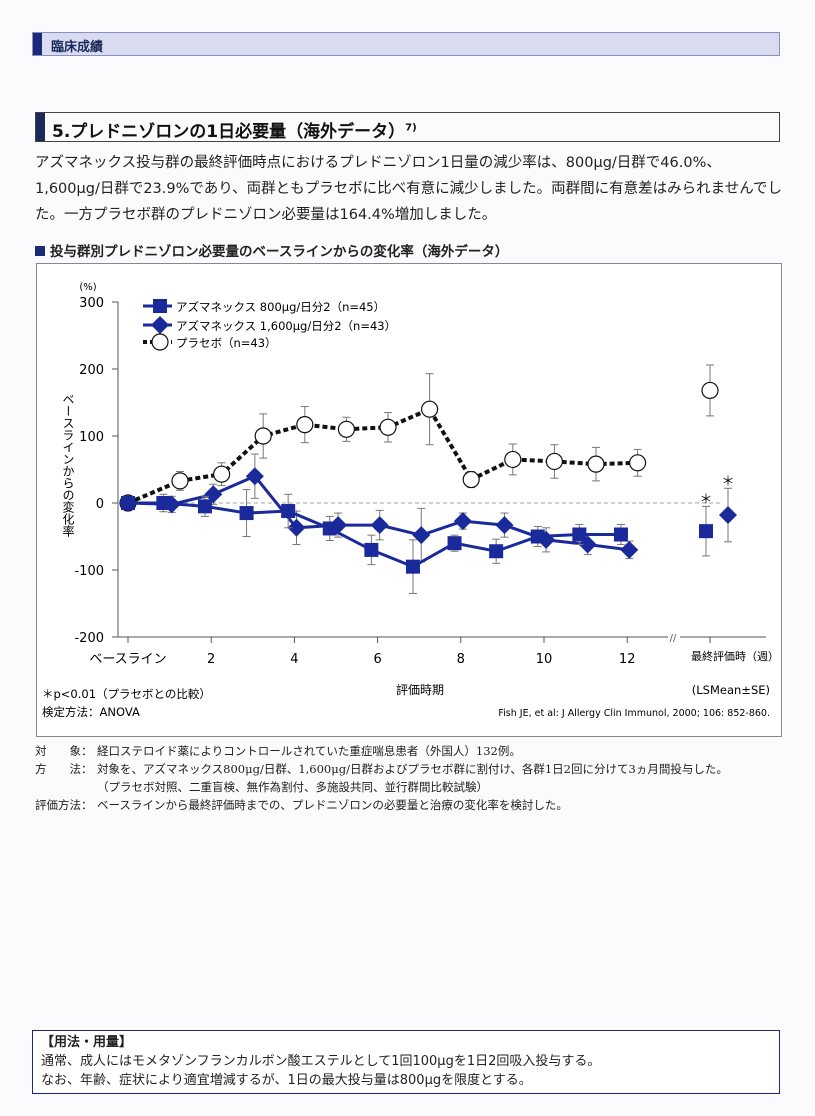  I want to click on note-key, so click(66, 787).